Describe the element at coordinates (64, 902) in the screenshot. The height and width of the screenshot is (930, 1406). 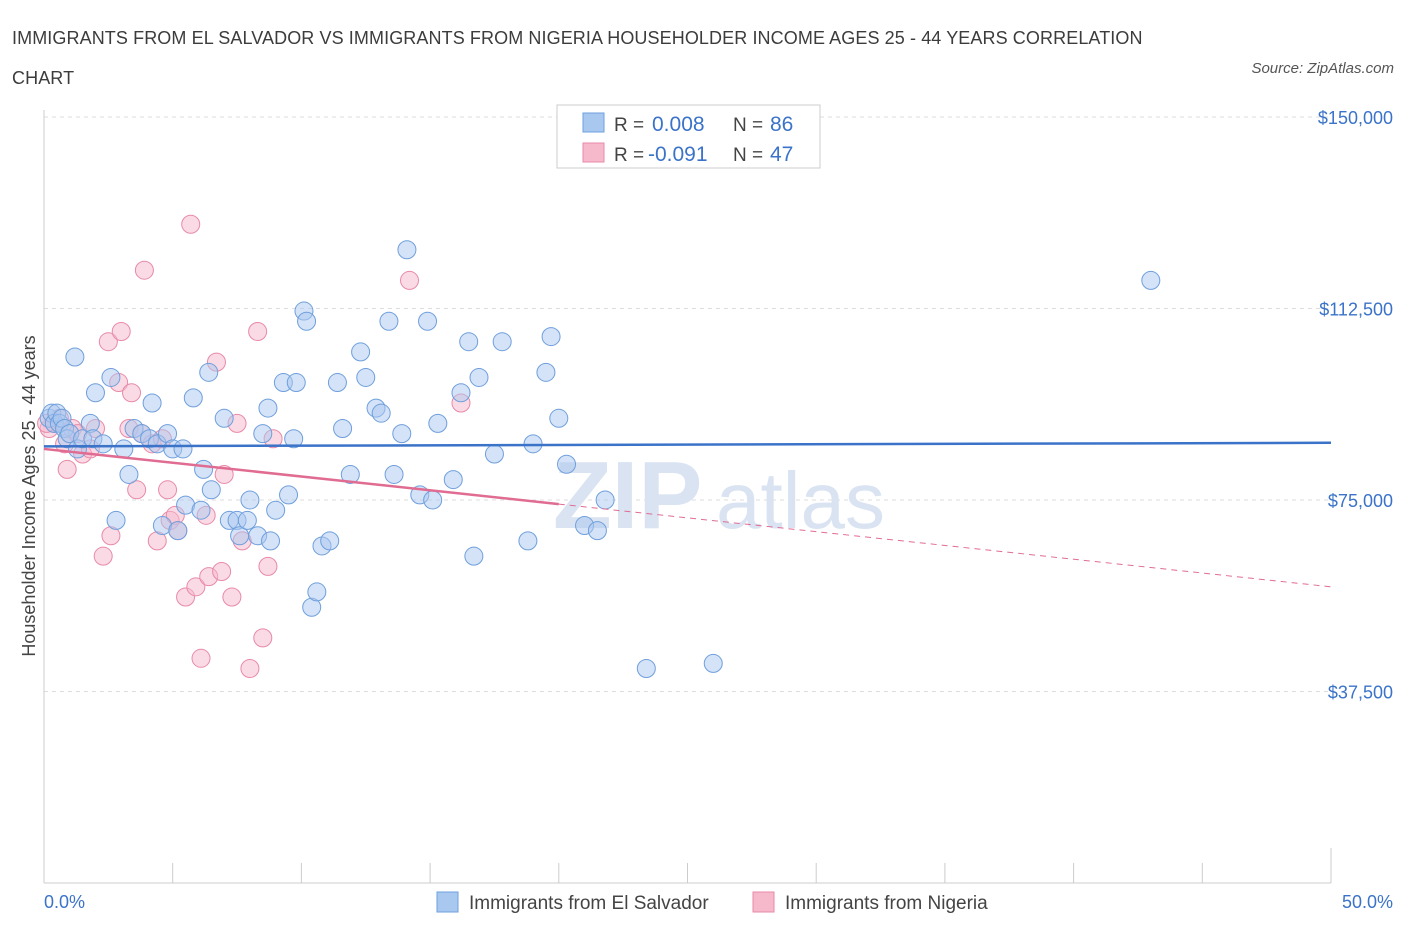
I see `x-tick-label-min: 0.0%` at that location.